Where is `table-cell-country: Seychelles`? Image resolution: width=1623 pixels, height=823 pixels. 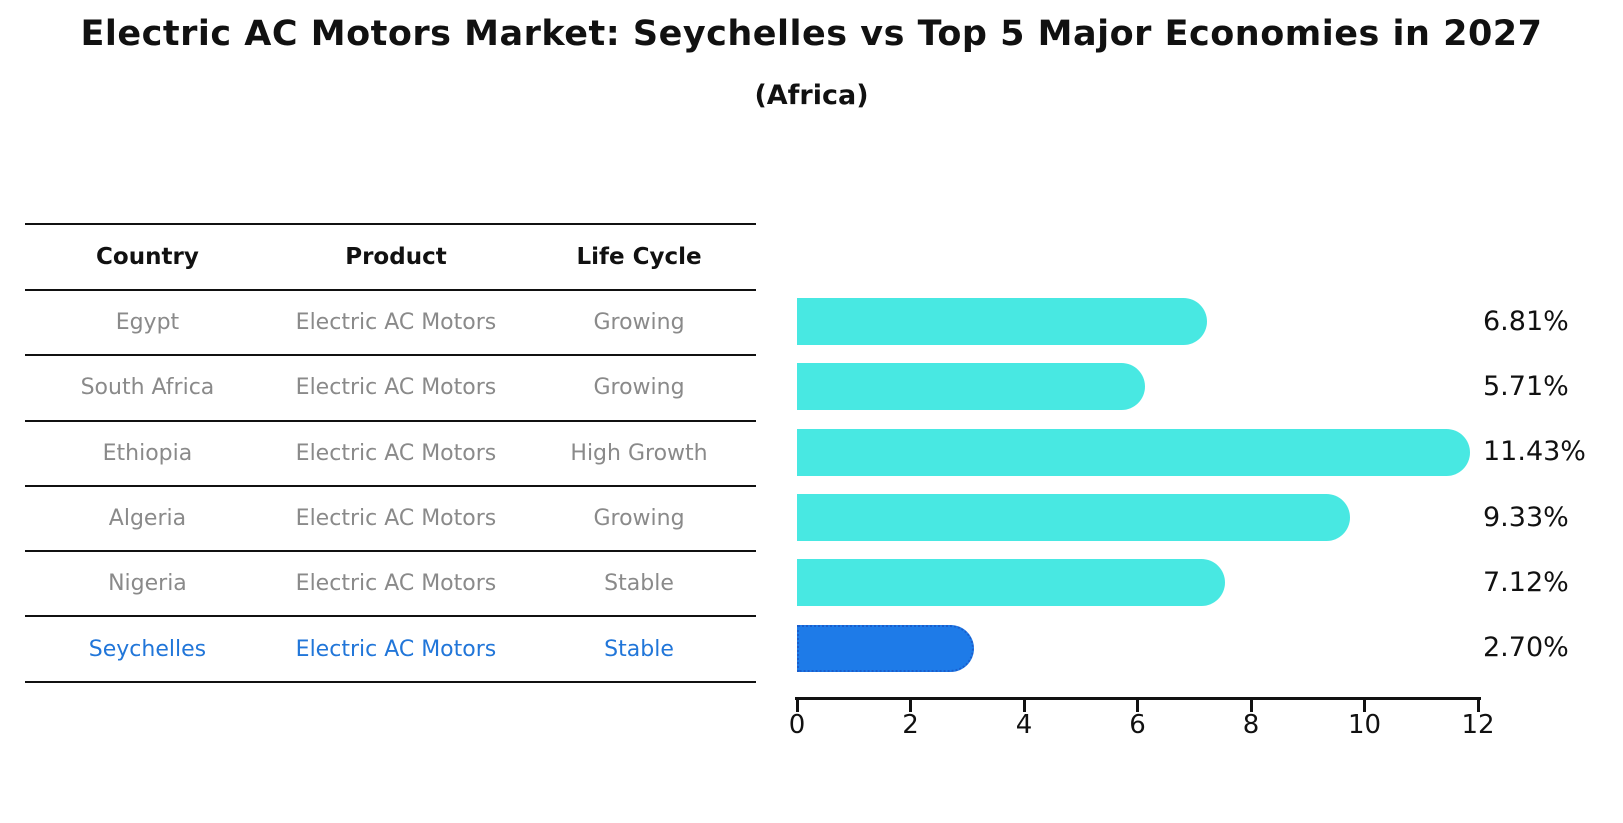 table-cell-country: Seychelles is located at coordinates (147, 649).